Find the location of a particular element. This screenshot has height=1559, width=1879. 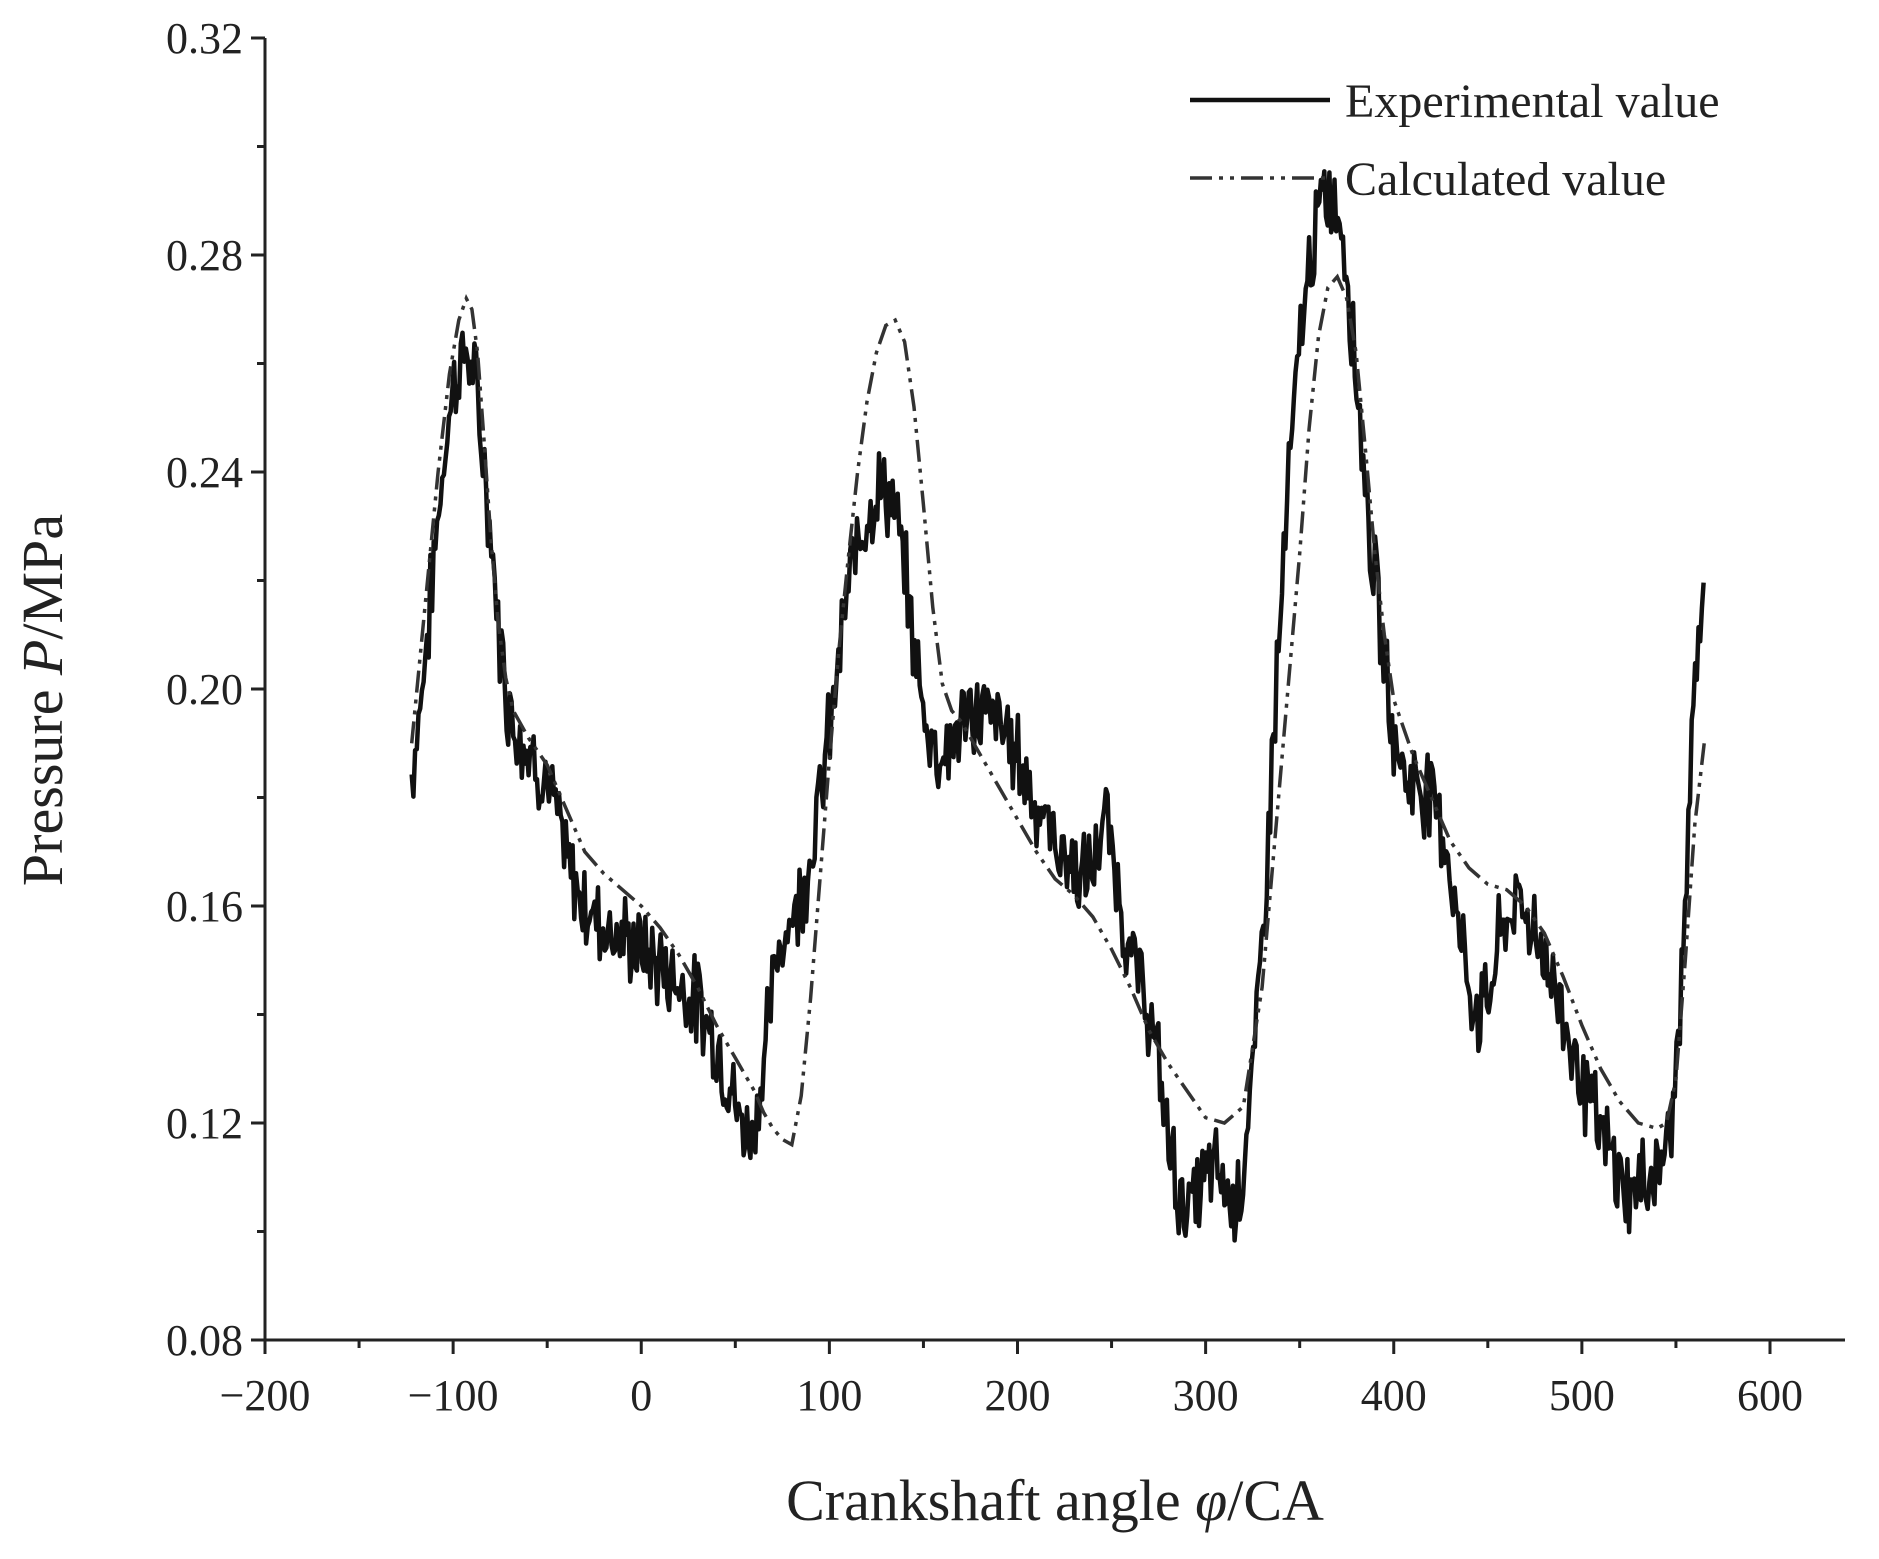

x-axis-title: Crankshaft angle φ/CA is located at coordinates (1055, 1500).